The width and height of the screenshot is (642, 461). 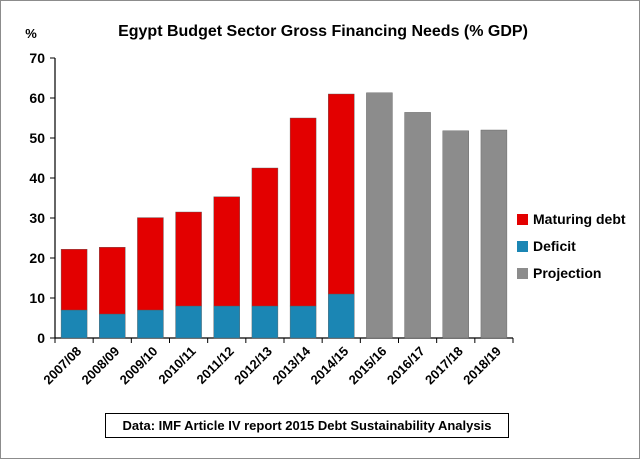 What do you see at coordinates (37, 98) in the screenshot?
I see `y-tick-label: 60` at bounding box center [37, 98].